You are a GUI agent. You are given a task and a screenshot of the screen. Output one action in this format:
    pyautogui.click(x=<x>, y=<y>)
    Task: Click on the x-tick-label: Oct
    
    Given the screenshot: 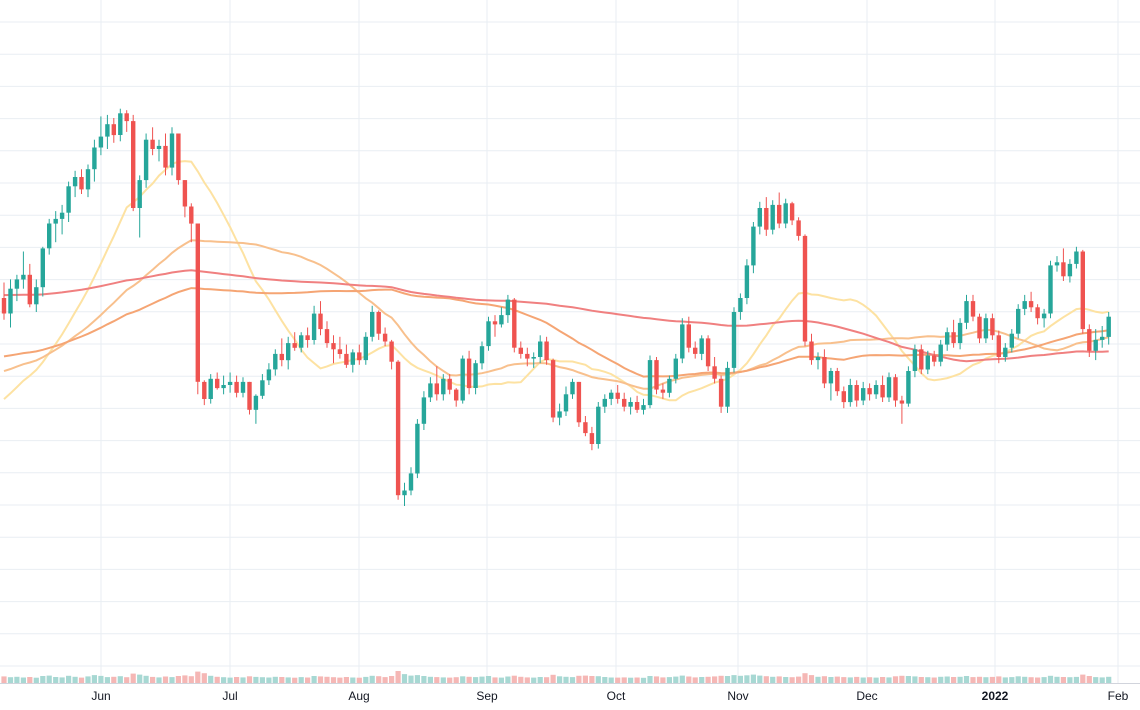 What is the action you would take?
    pyautogui.click(x=616, y=696)
    